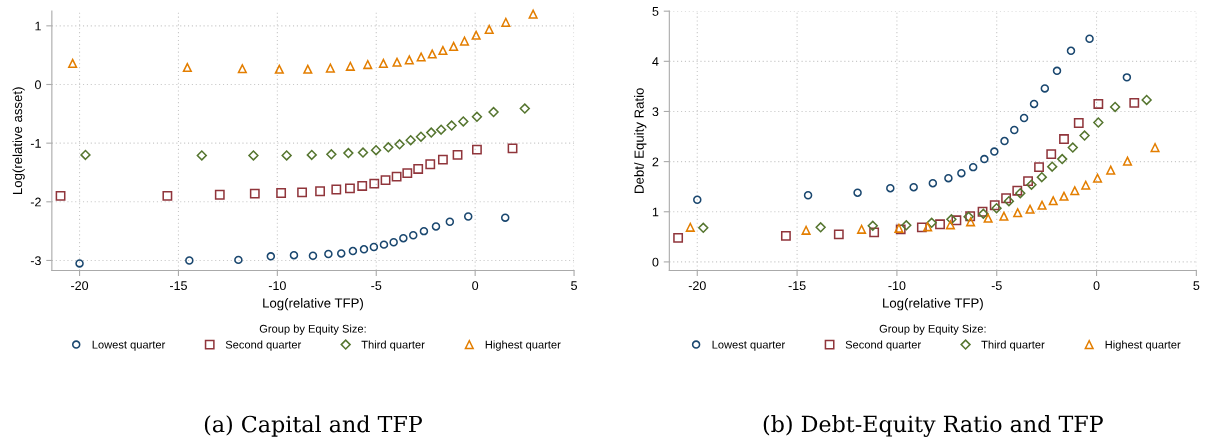  Describe the element at coordinates (655, 11) in the screenshot. I see `y-tick-label: 5` at that location.